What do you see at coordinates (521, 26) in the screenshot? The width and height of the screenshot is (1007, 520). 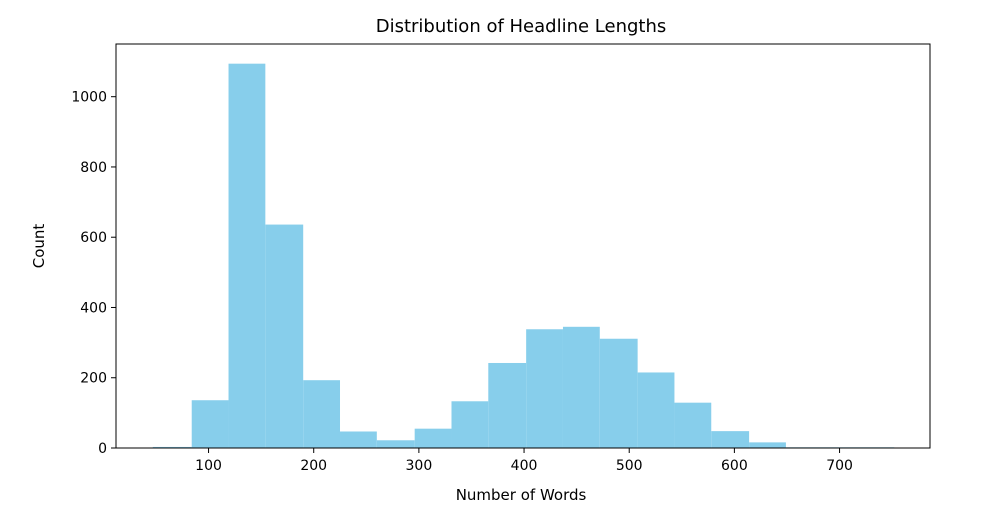 I see `chart-title: Distribution of Headline Lengths` at bounding box center [521, 26].